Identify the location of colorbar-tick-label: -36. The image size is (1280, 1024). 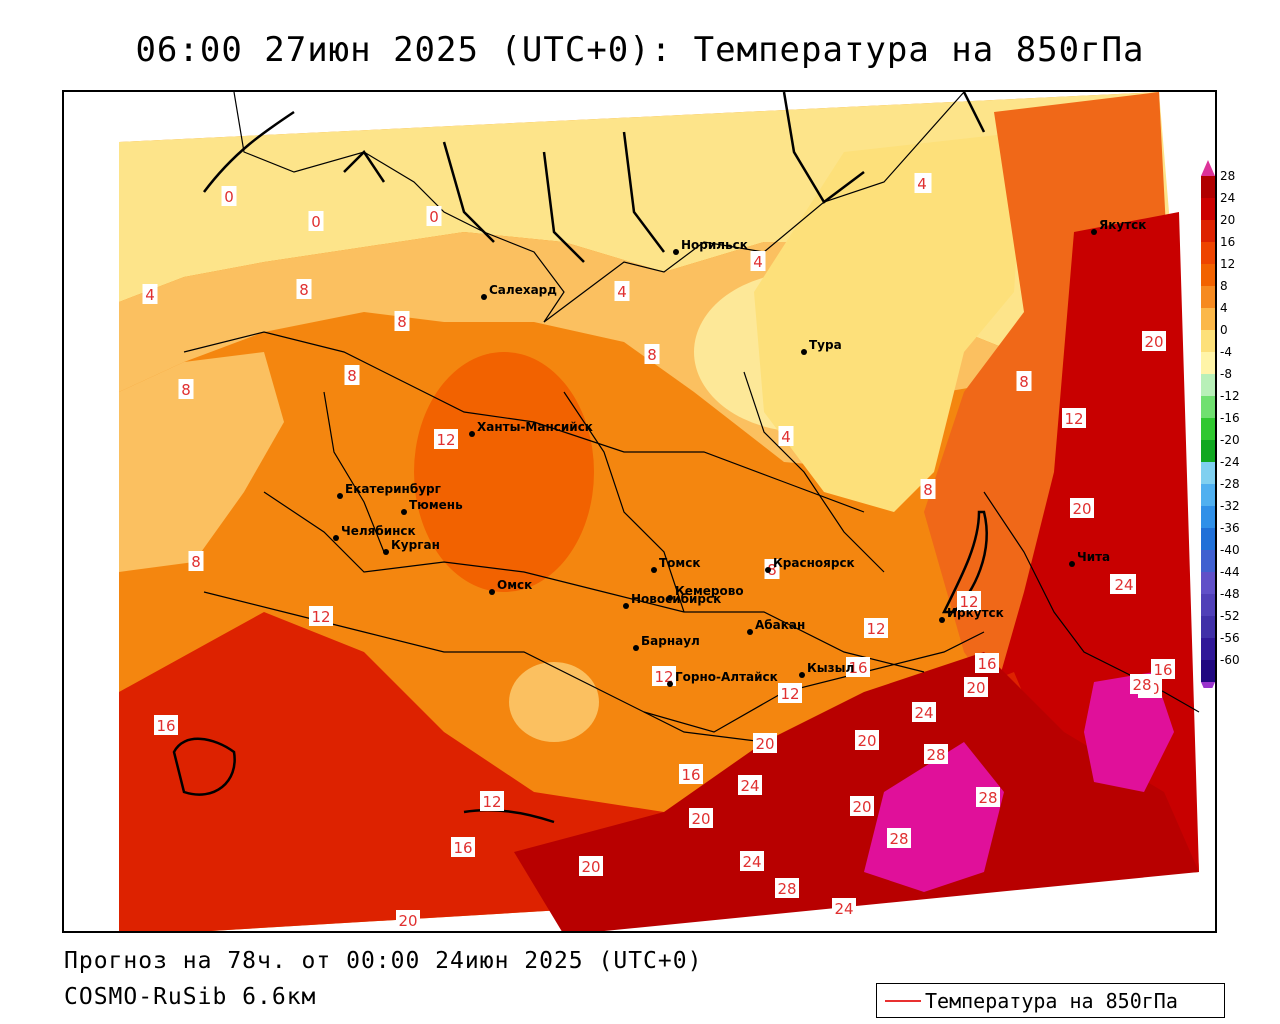
(1230, 528).